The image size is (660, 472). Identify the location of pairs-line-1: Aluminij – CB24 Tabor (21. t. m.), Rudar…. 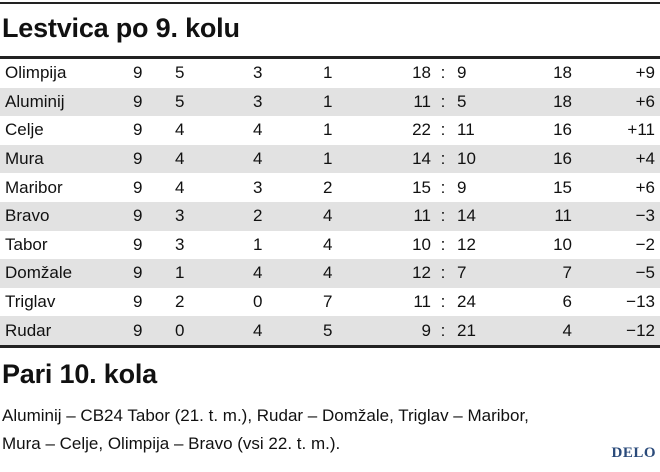
(265, 415).